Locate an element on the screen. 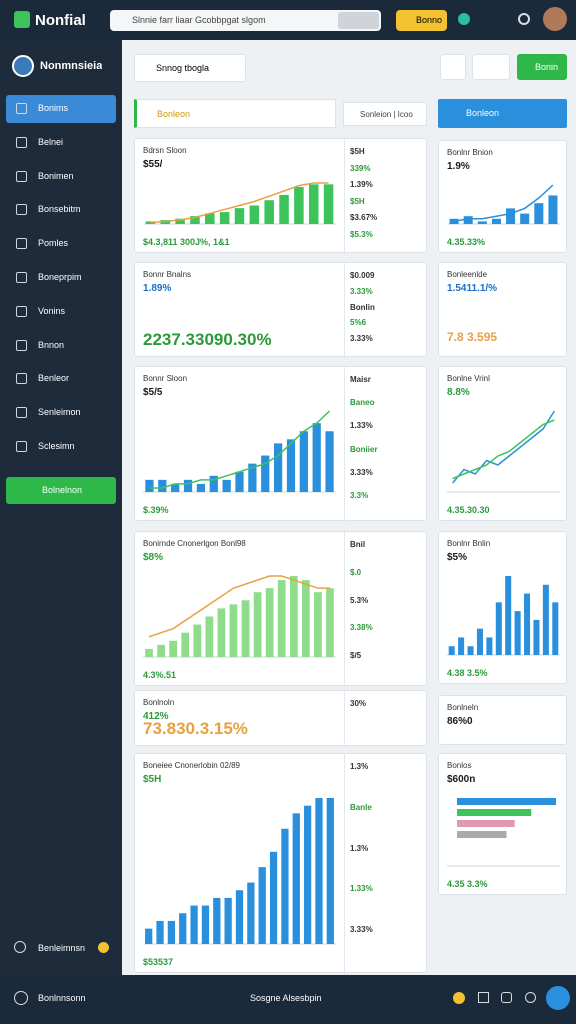 Image resolution: width=576 pixels, height=1024 pixels. card-value: 1.9% is located at coordinates (458, 166).